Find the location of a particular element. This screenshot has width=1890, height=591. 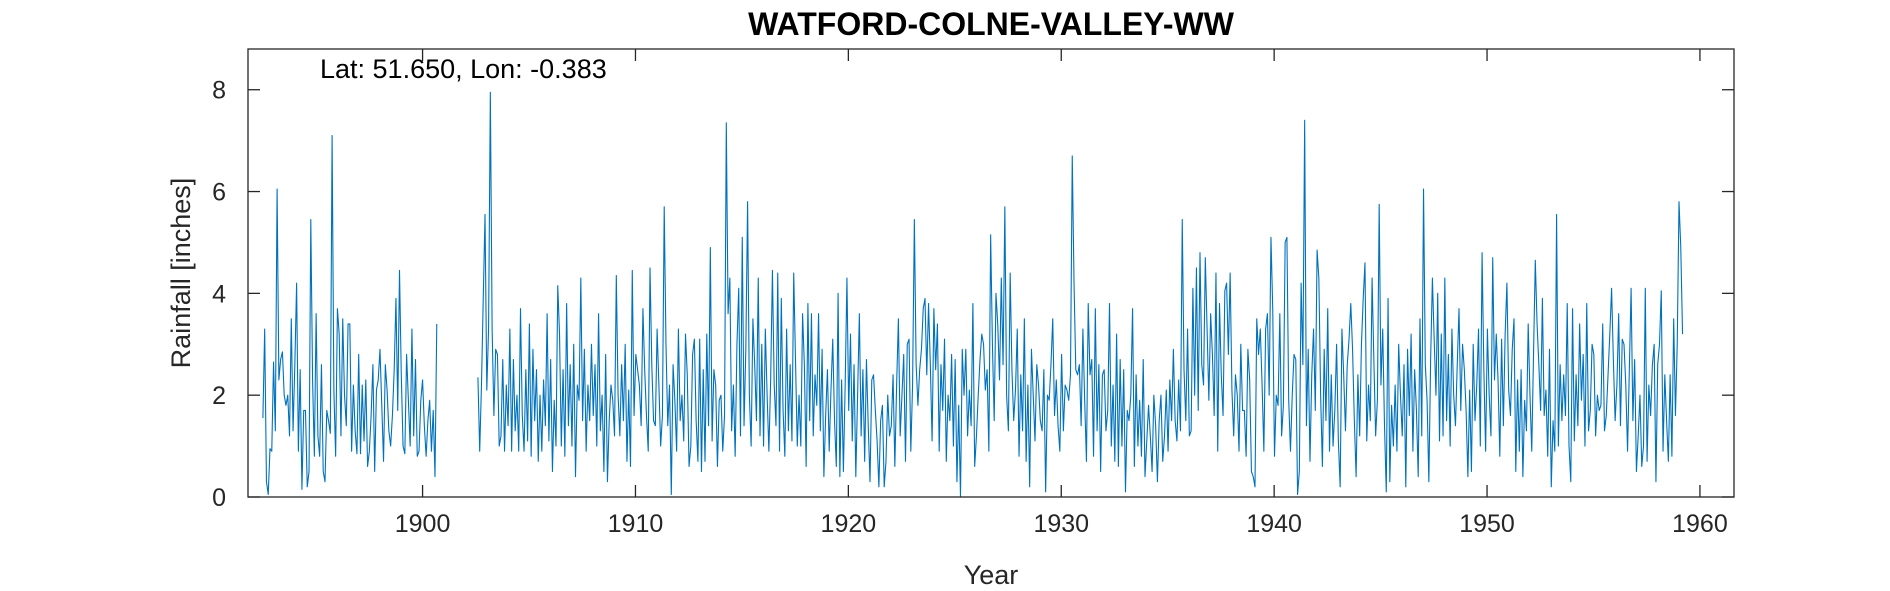

y-tick-label: 6 is located at coordinates (219, 193).